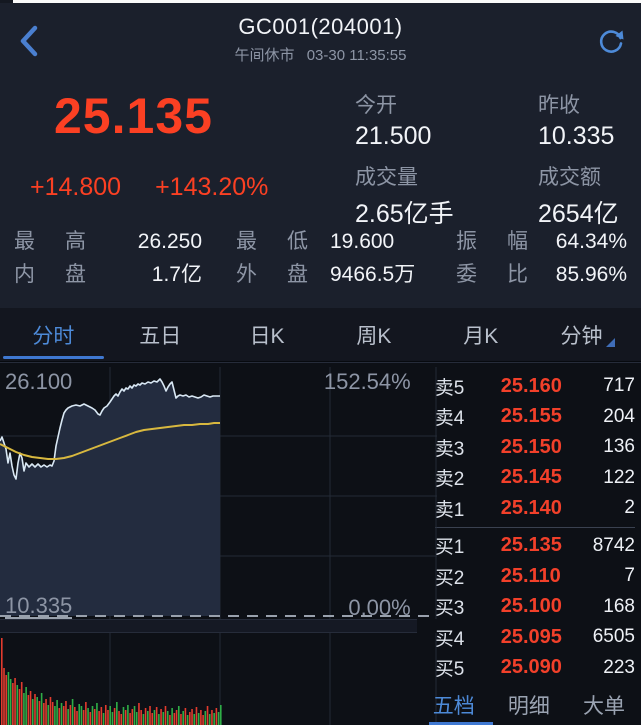 This screenshot has width=641, height=725. I want to click on header: GC001(204001) 午间休市 03-30 11:35:55, so click(320, 39).